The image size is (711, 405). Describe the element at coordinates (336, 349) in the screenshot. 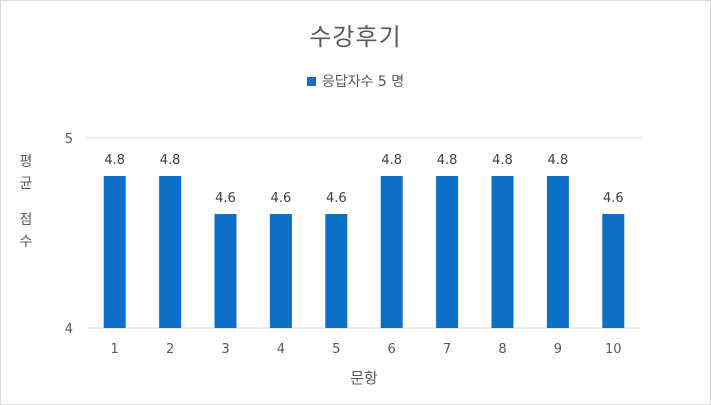

I see `x-tick-label: 5` at that location.